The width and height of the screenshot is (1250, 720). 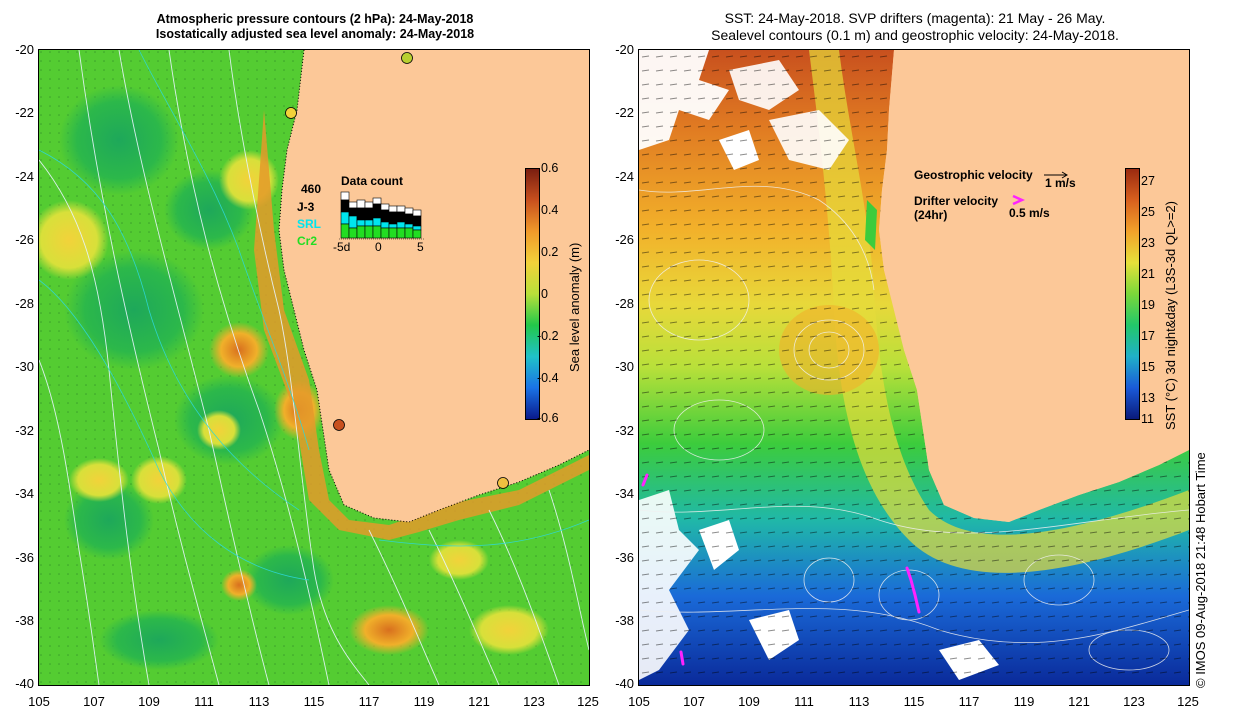 I want to click on series-label-srl: SRL, so click(x=309, y=224).